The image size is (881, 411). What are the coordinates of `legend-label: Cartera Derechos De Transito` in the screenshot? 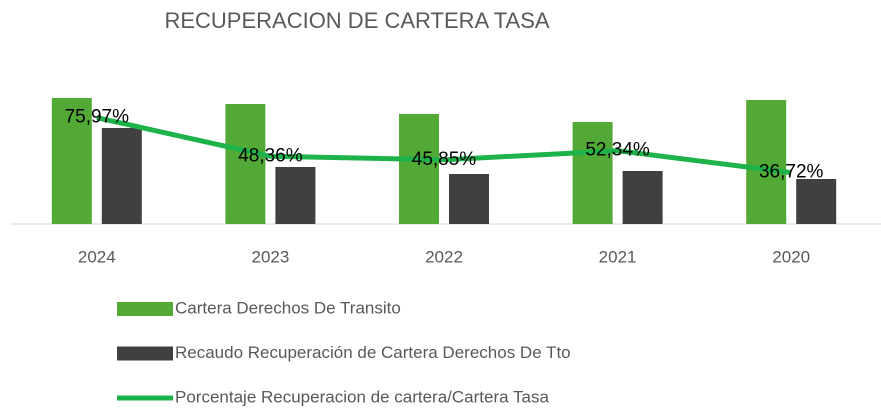 It's located at (288, 307).